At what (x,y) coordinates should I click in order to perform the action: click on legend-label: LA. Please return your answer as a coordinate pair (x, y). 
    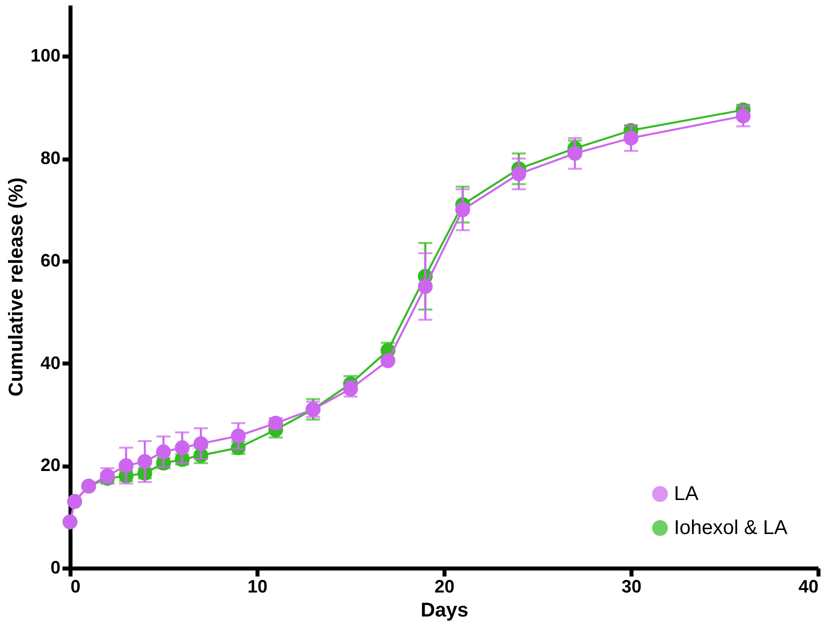
    Looking at the image, I should click on (687, 494).